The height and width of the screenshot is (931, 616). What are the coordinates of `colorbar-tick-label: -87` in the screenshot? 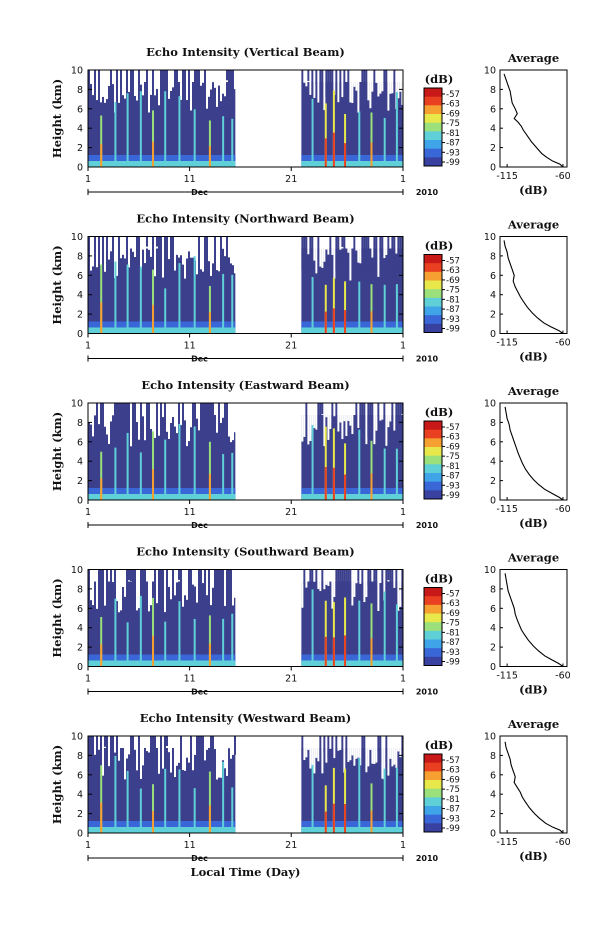 It's located at (453, 810).